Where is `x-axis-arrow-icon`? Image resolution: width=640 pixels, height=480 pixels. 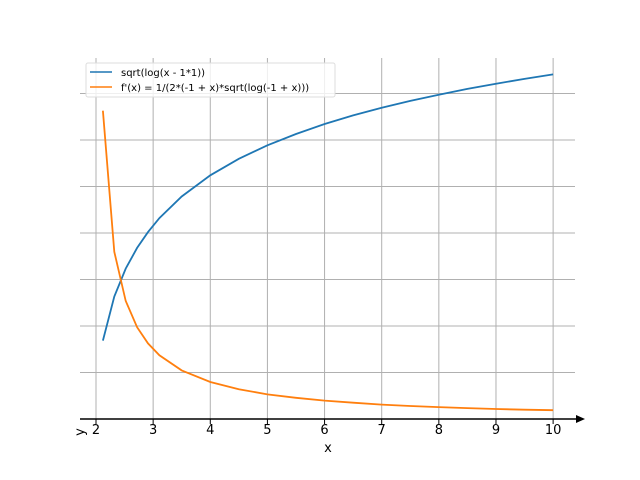
x-axis-arrow-icon is located at coordinates (580, 419).